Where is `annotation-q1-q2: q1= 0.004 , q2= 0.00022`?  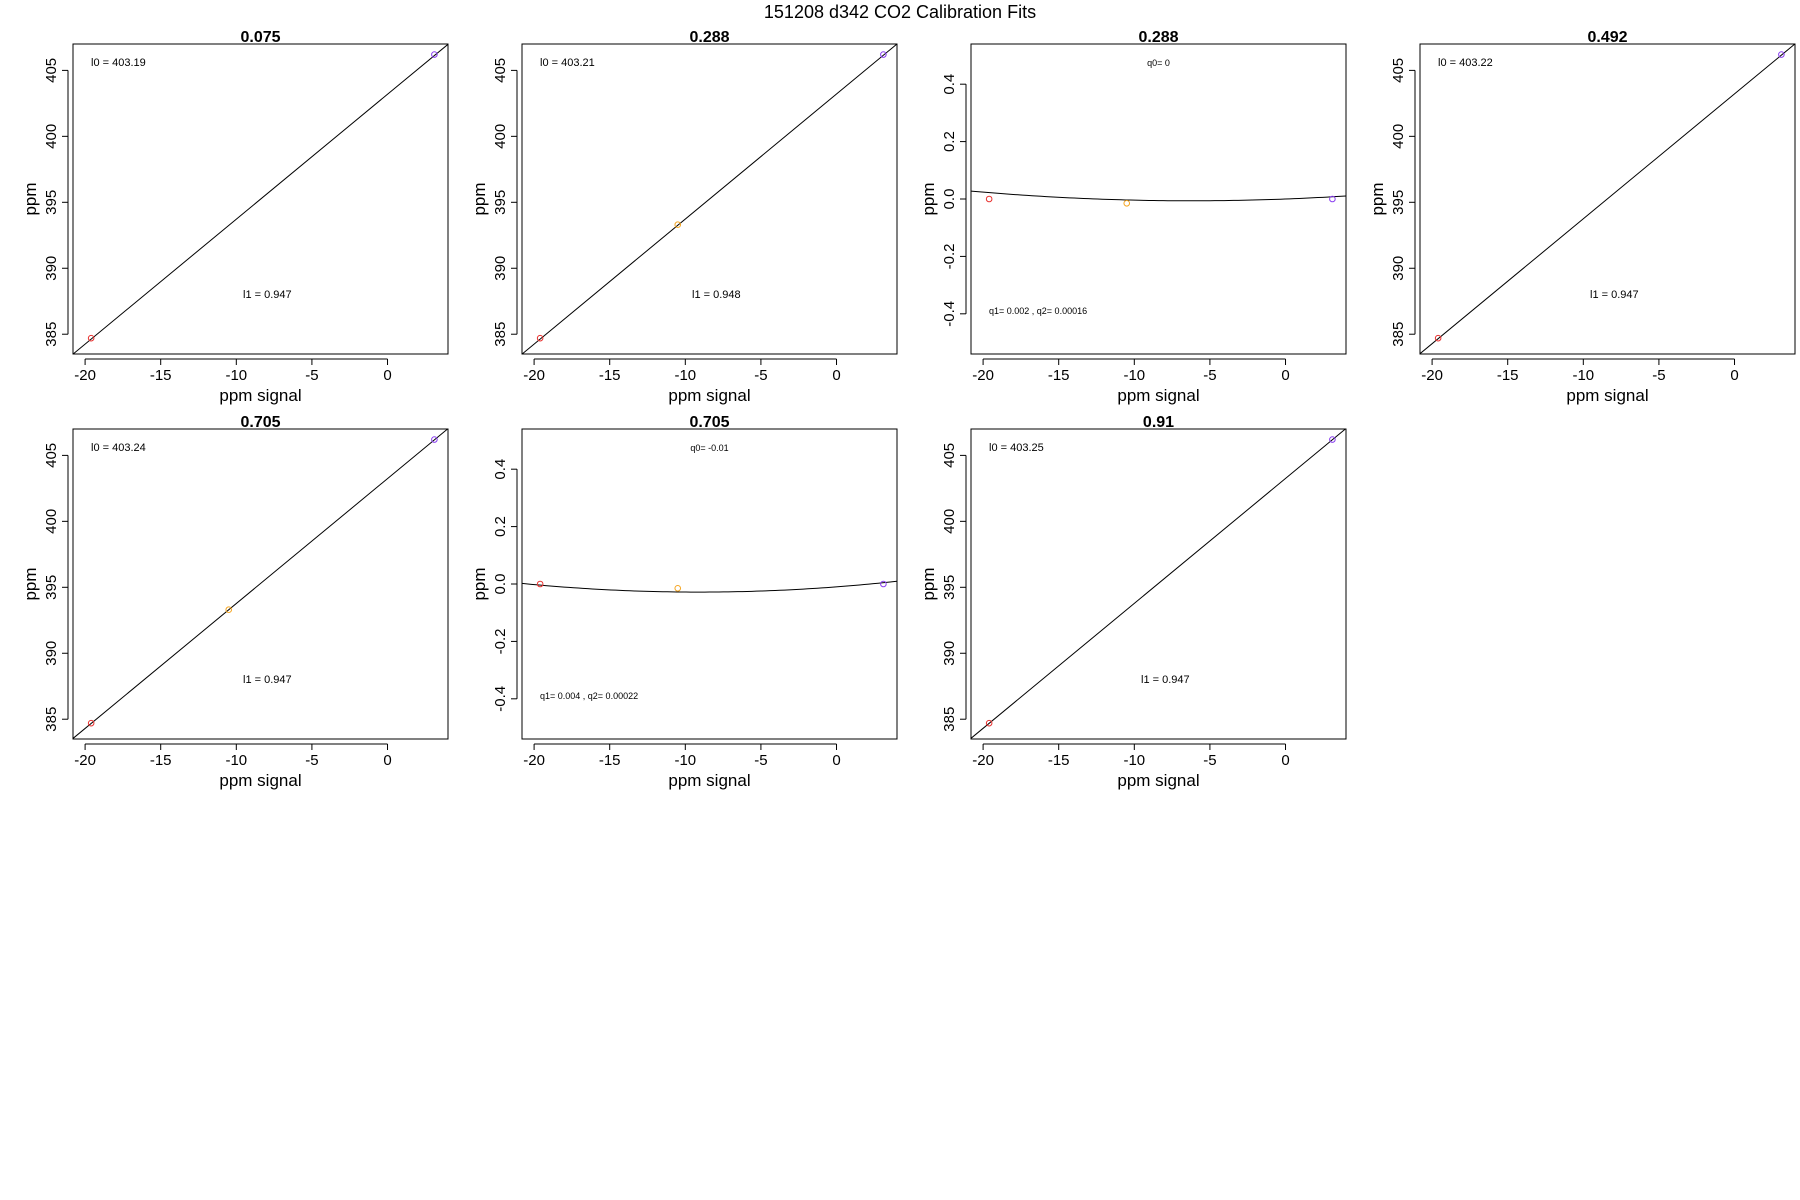
annotation-q1-q2: q1= 0.004 , q2= 0.00022 is located at coordinates (589, 696).